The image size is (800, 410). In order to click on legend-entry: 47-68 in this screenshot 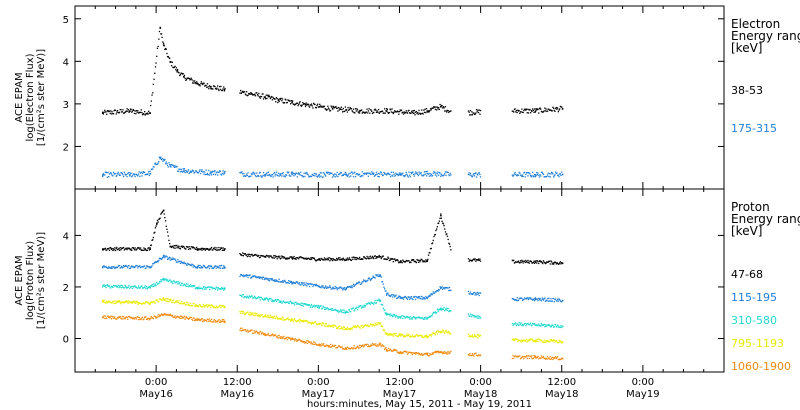, I will do `click(747, 274)`.